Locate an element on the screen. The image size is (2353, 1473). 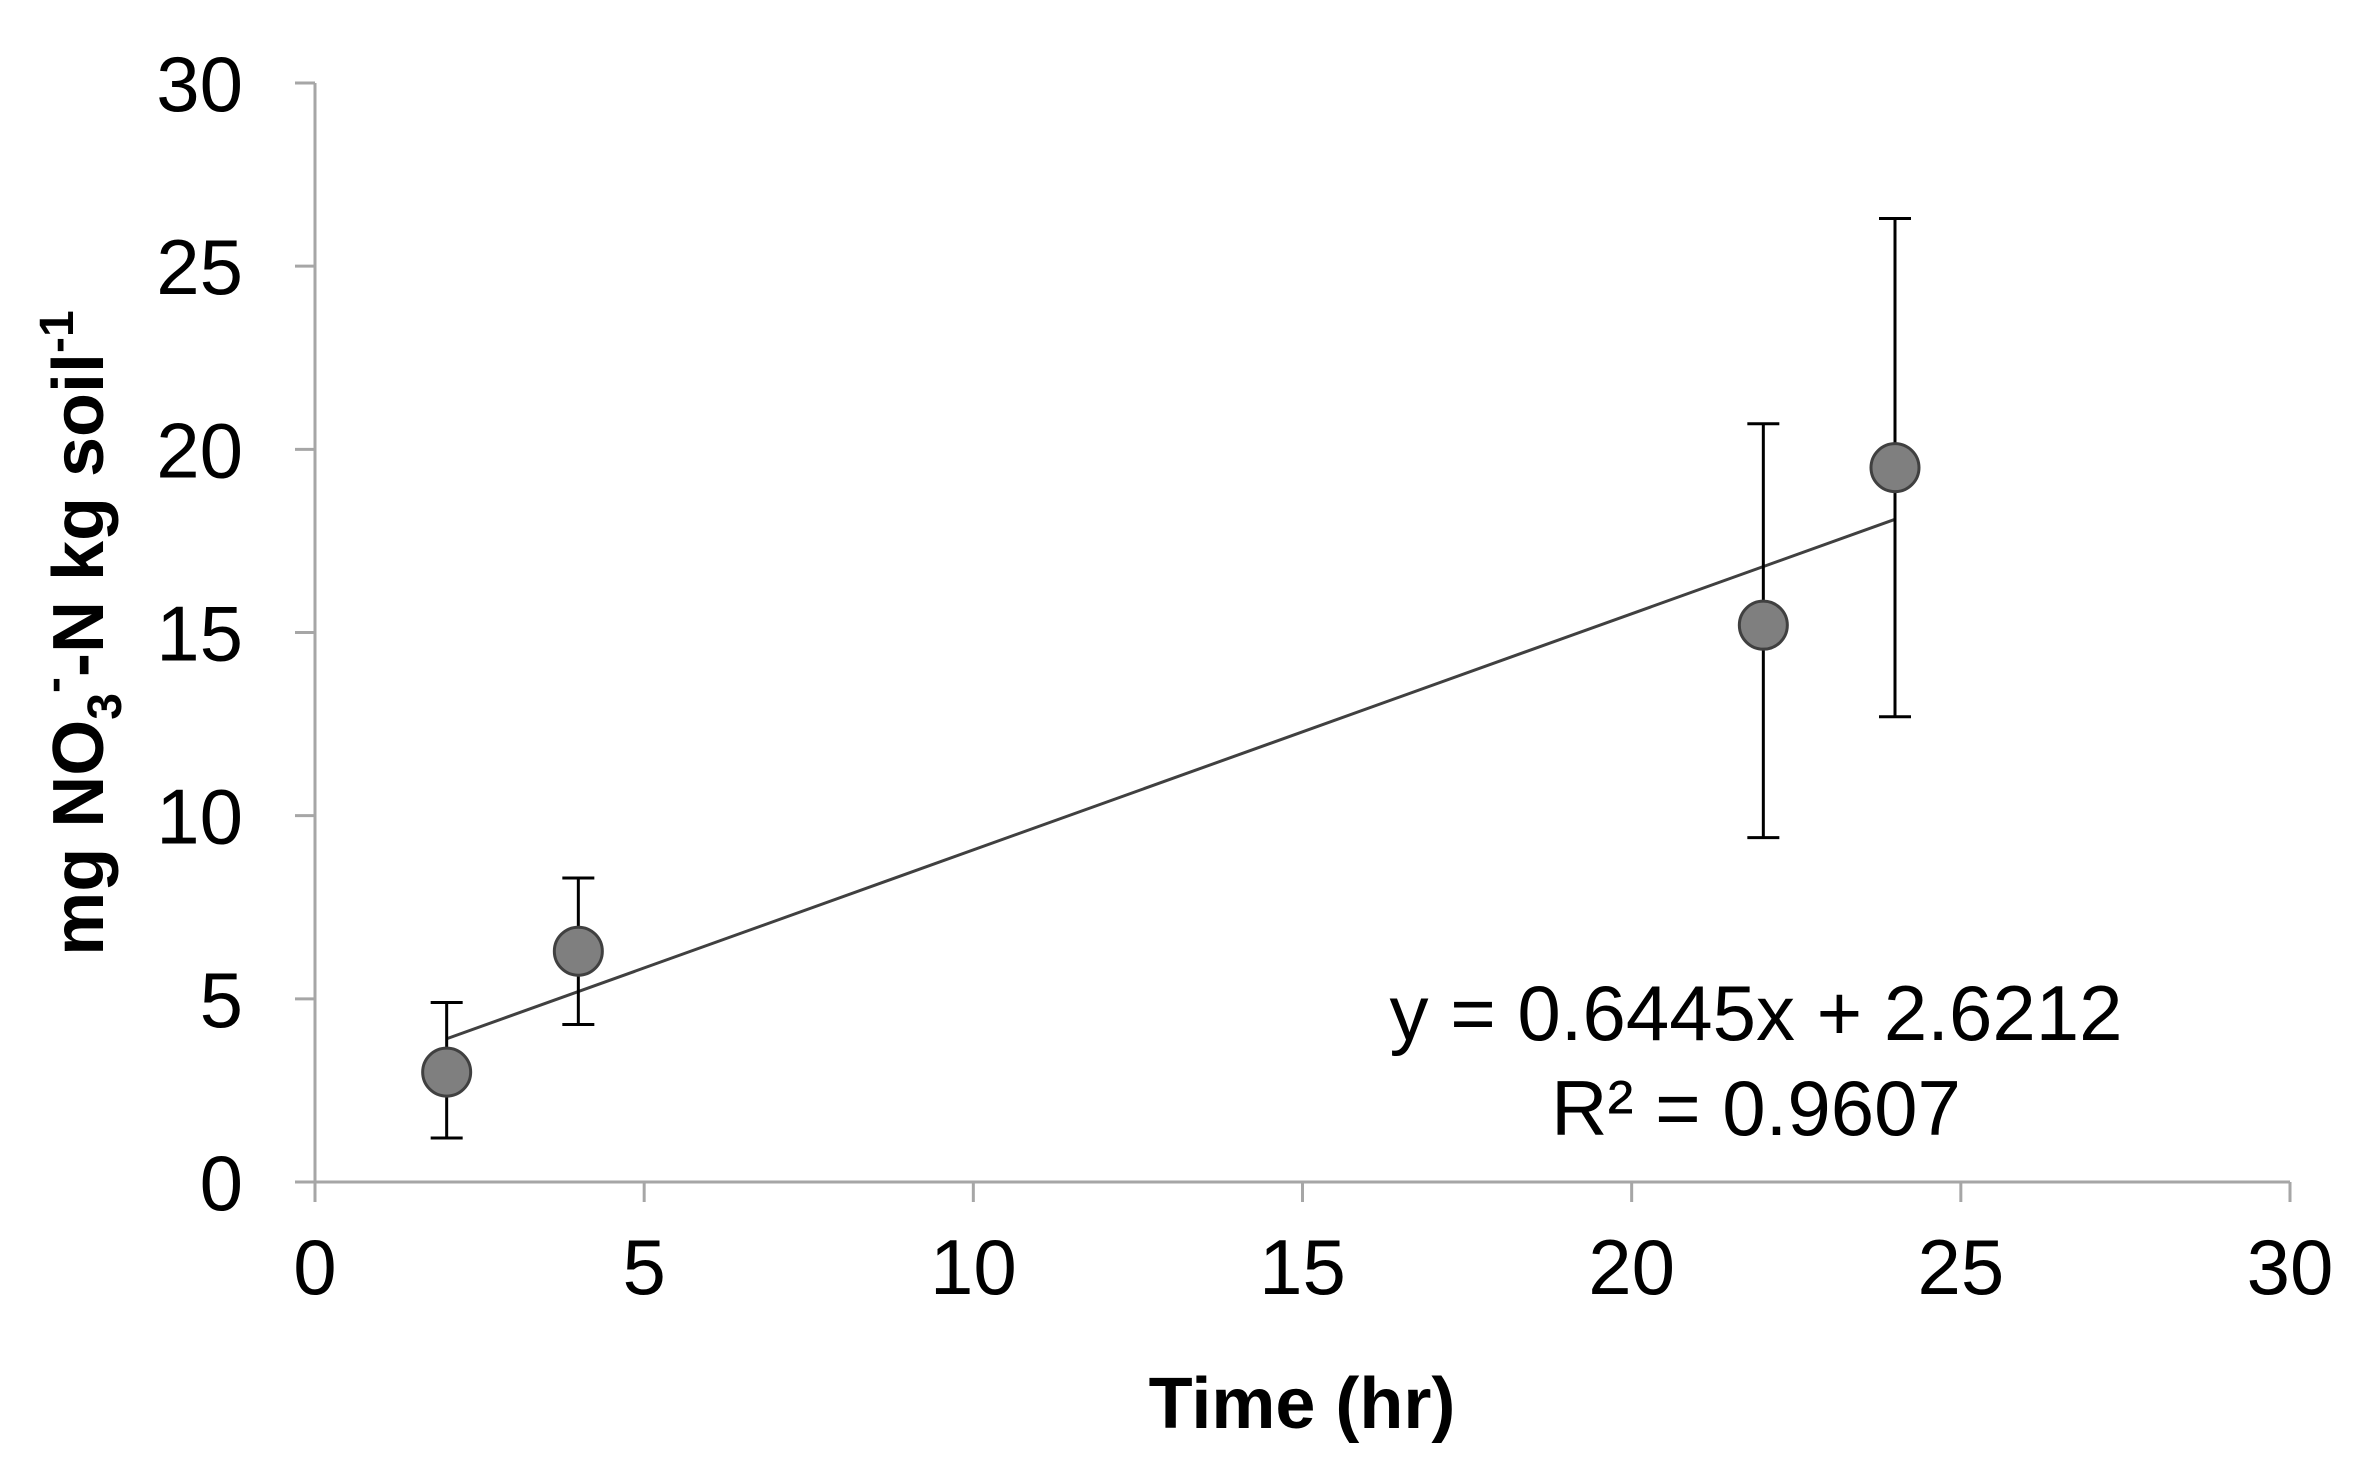
x-ticks: 0 5 10 15 20 25 30 is located at coordinates (1313, 1246).